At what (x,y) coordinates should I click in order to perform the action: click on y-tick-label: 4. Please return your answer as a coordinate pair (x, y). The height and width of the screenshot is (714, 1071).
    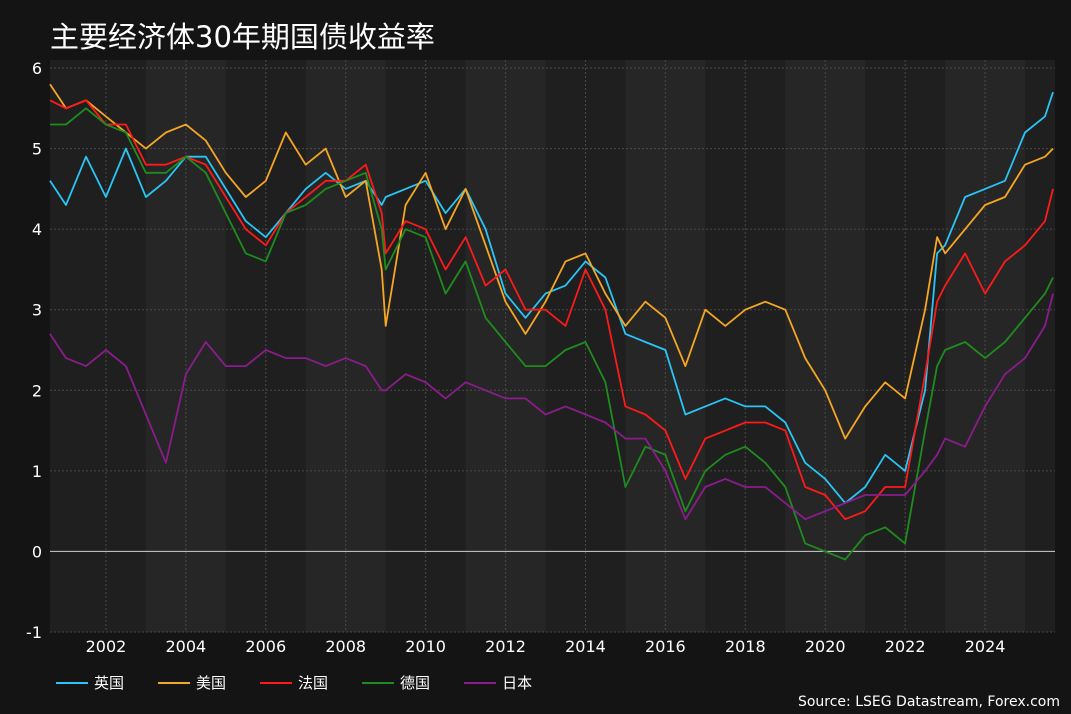
    Looking at the image, I should click on (37, 229).